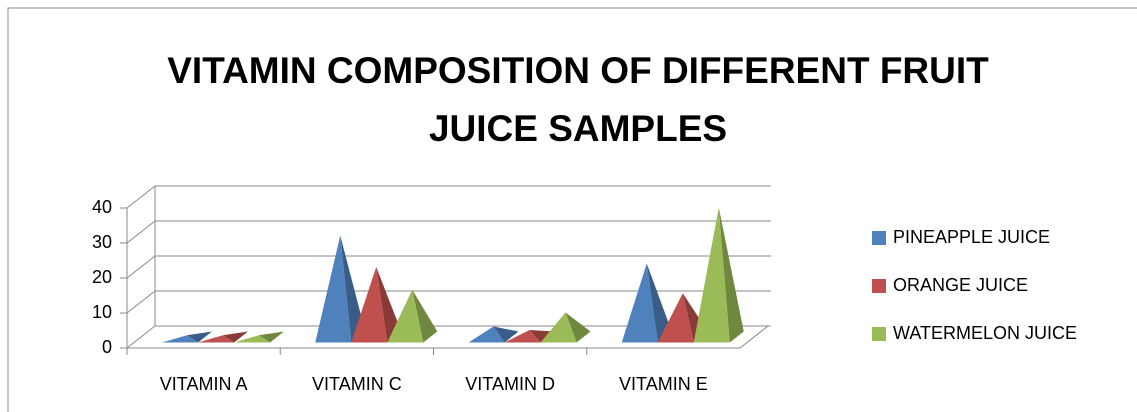 The height and width of the screenshot is (412, 1137). I want to click on x-tick-label: VITAMIN C, so click(357, 384).